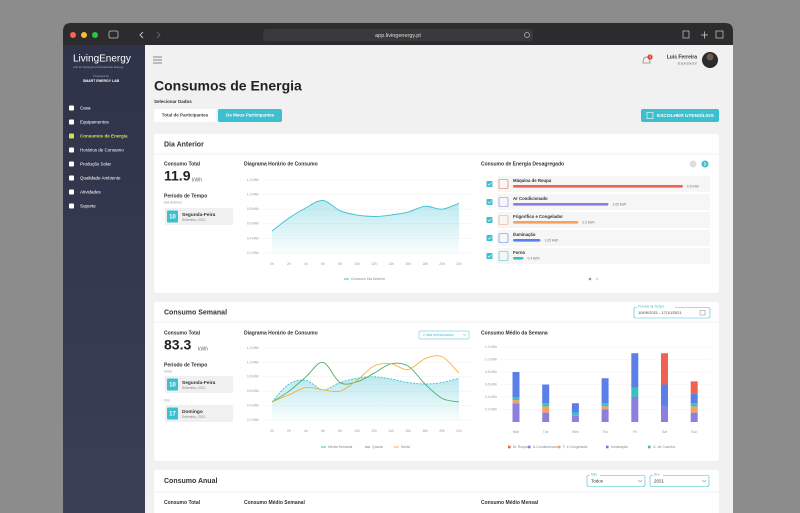 Image resolution: width=800 pixels, height=513 pixels. What do you see at coordinates (705, 164) in the screenshot?
I see `next-button` at bounding box center [705, 164].